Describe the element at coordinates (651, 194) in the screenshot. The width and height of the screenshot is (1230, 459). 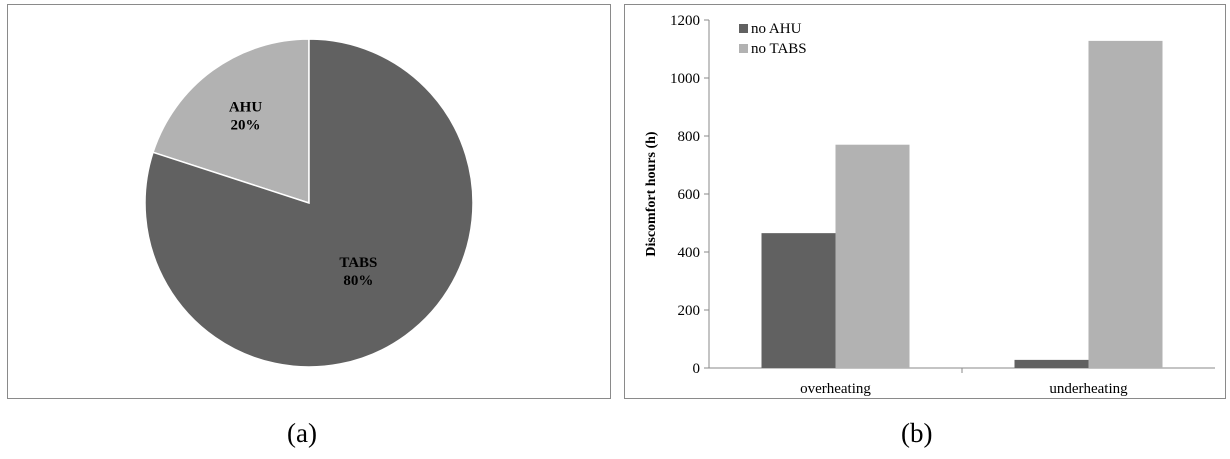
I see `y-axis-label: Discomfort hours (h)` at that location.